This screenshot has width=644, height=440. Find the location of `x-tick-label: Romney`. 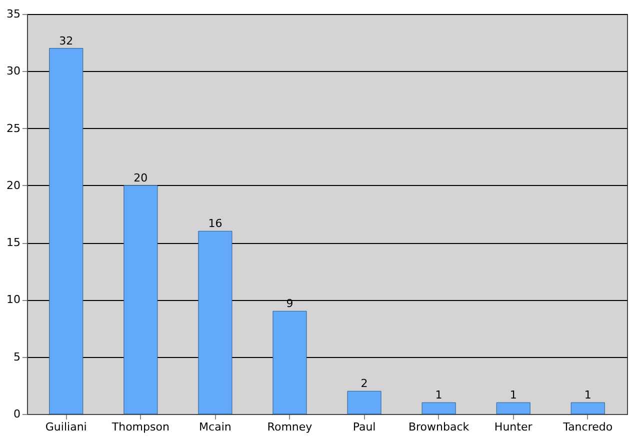

x-tick-label: Romney is located at coordinates (290, 427).